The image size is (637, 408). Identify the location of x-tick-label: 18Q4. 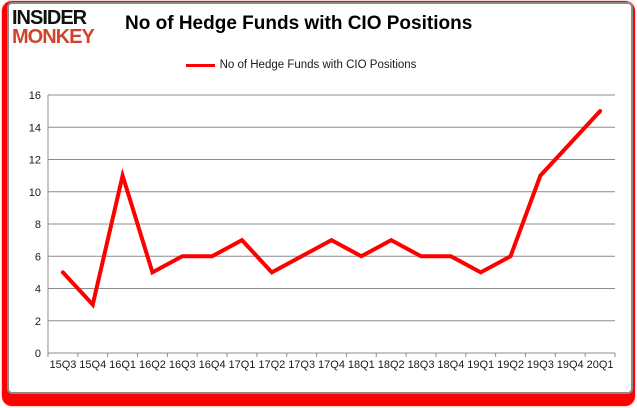
(450, 365).